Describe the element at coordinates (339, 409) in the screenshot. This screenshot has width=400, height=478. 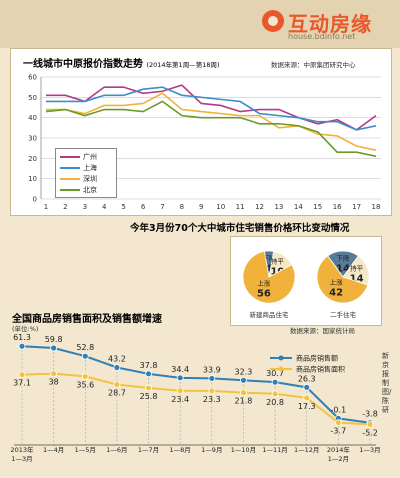
I see `chart3-data-label-0: -0.1` at that location.